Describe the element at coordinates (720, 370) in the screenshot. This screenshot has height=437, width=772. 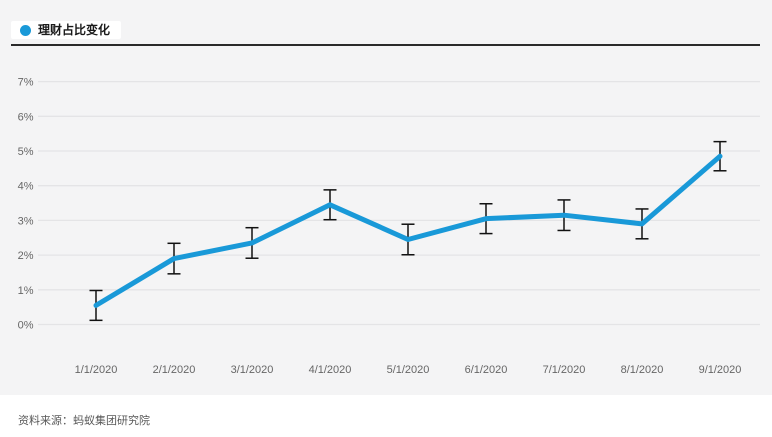
I see `x-axis-tick-label: 9/1/2020` at that location.